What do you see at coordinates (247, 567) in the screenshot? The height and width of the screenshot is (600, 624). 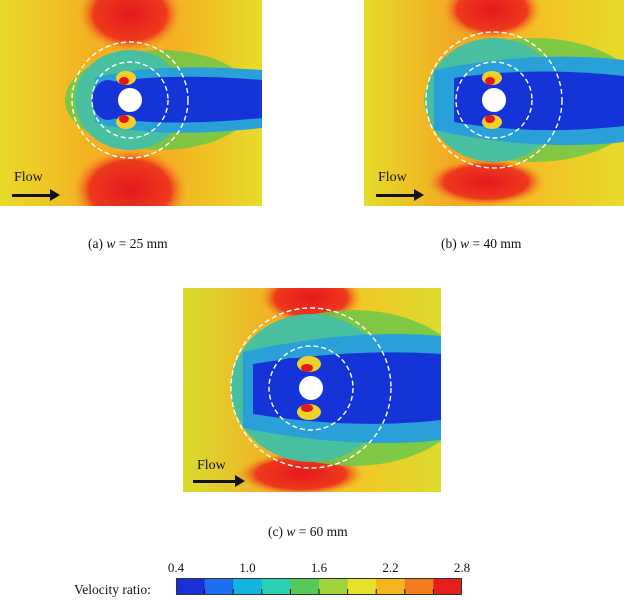 I see `colorbar-tick-label: 1.0` at bounding box center [247, 567].